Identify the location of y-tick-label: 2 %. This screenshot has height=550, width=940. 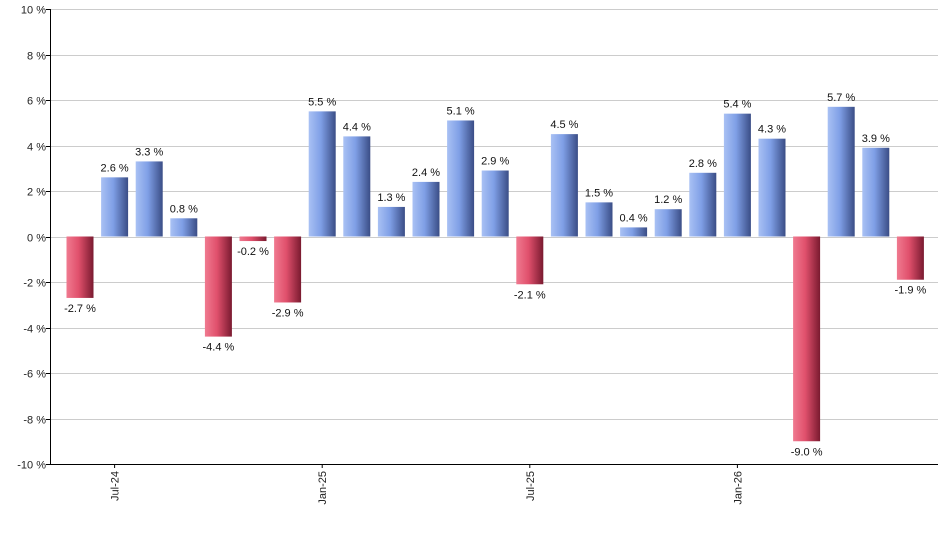
(36, 193).